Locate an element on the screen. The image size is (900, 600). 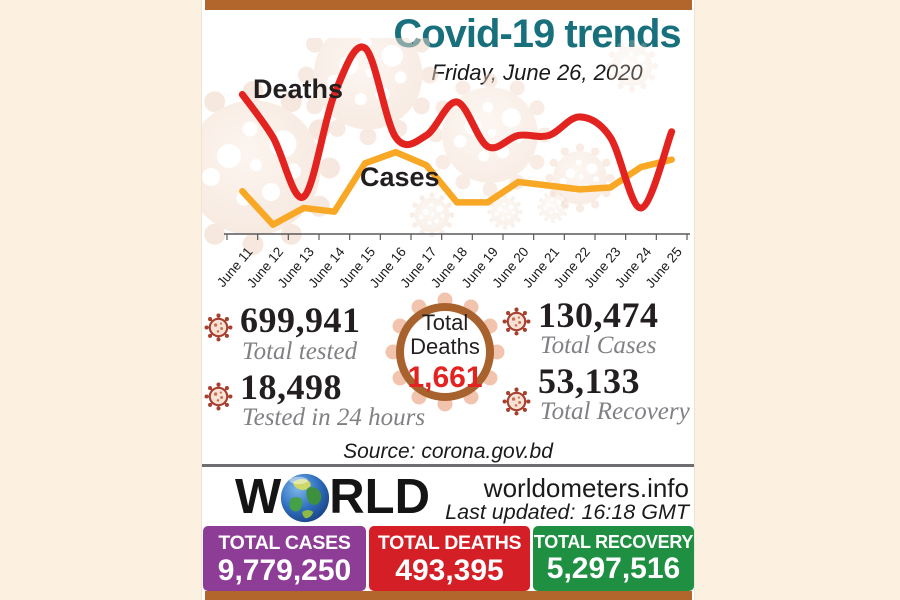
worldometers-site: worldometers.info is located at coordinates (586, 488).